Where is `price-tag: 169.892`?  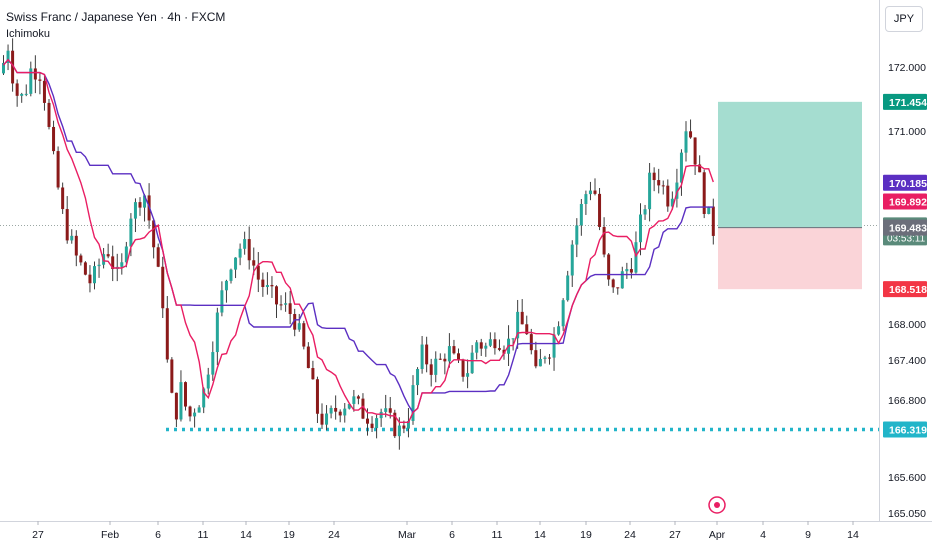 price-tag: 169.892 is located at coordinates (905, 201).